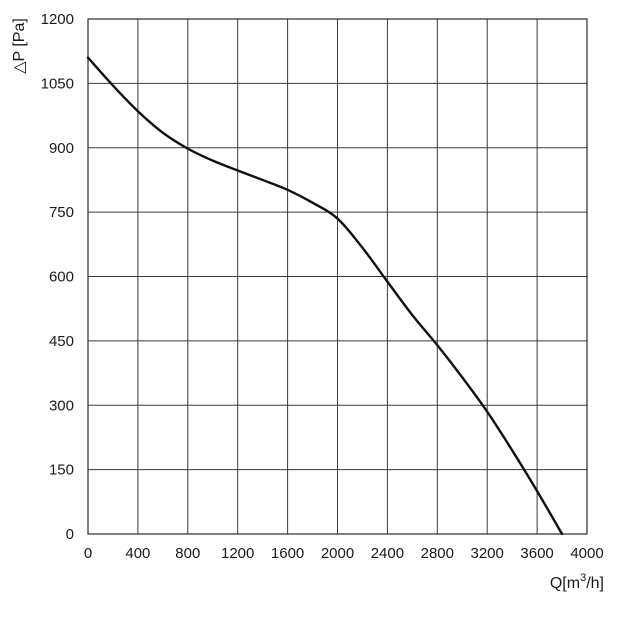  Describe the element at coordinates (187, 553) in the screenshot. I see `x-tick-label: 800` at that location.